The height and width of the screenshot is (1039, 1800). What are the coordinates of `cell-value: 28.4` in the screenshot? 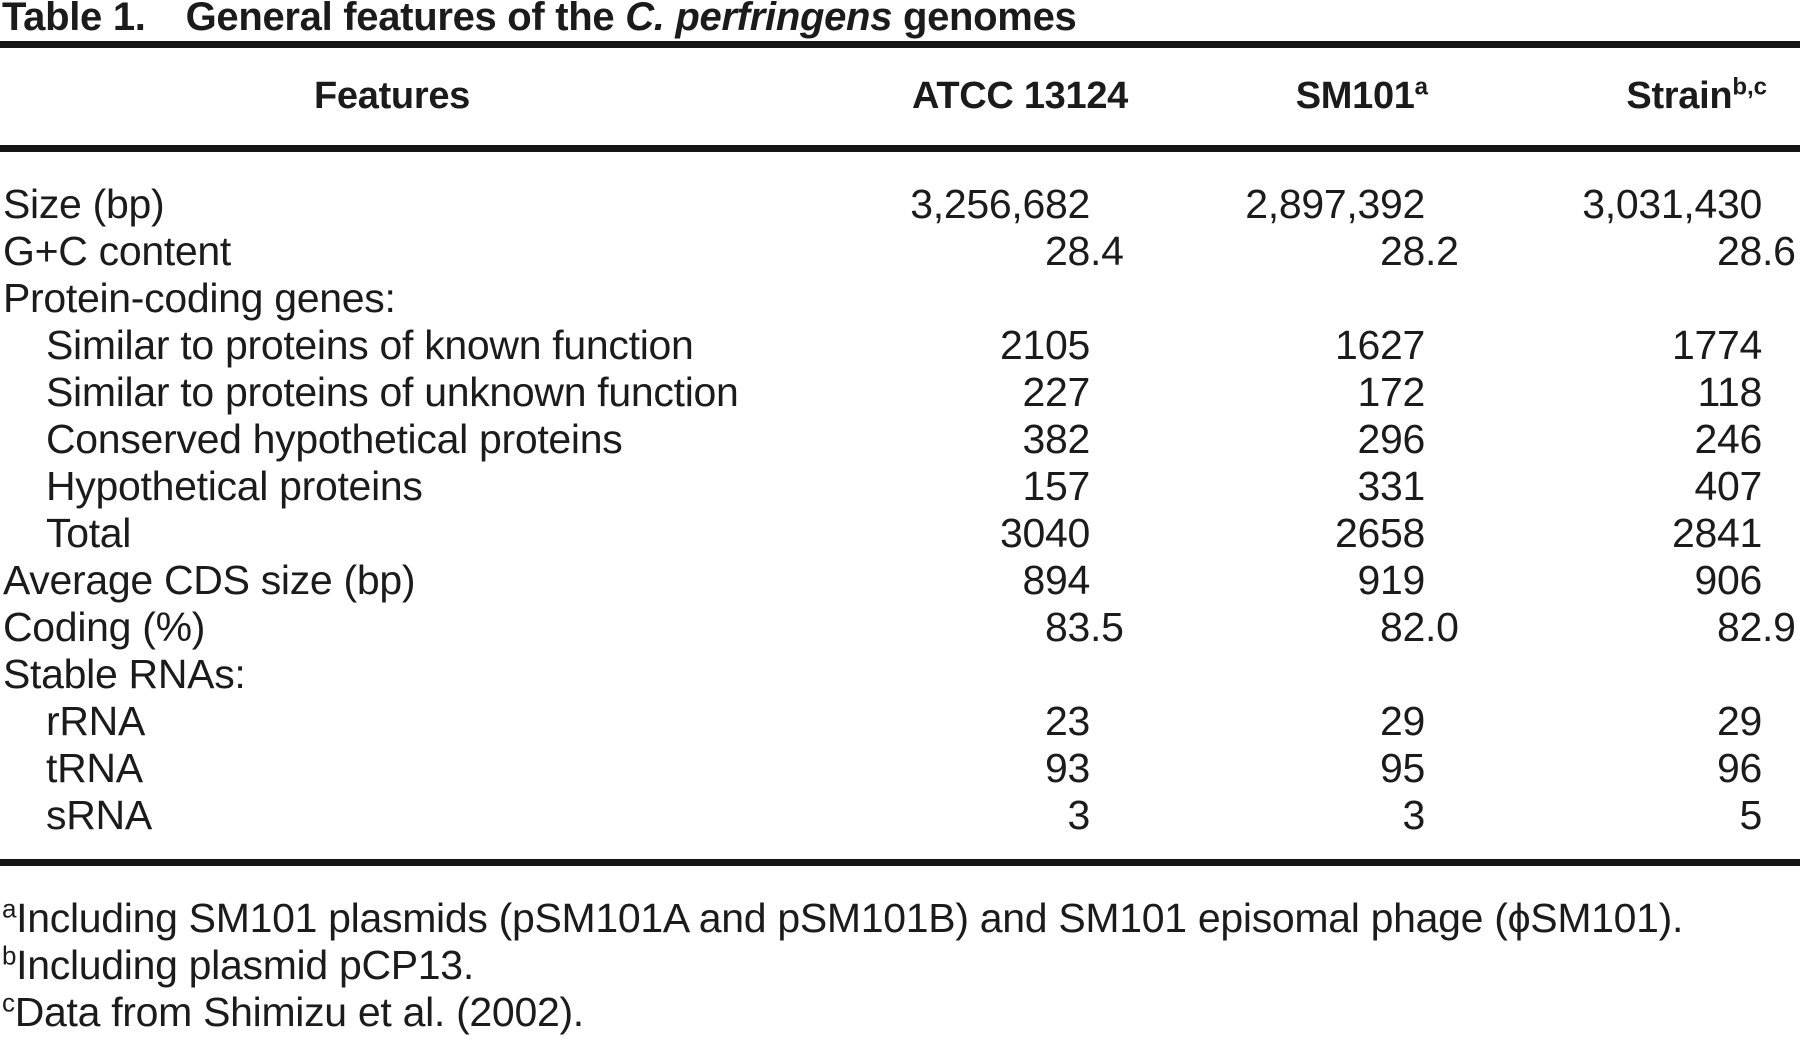 It's located at (1084, 251).